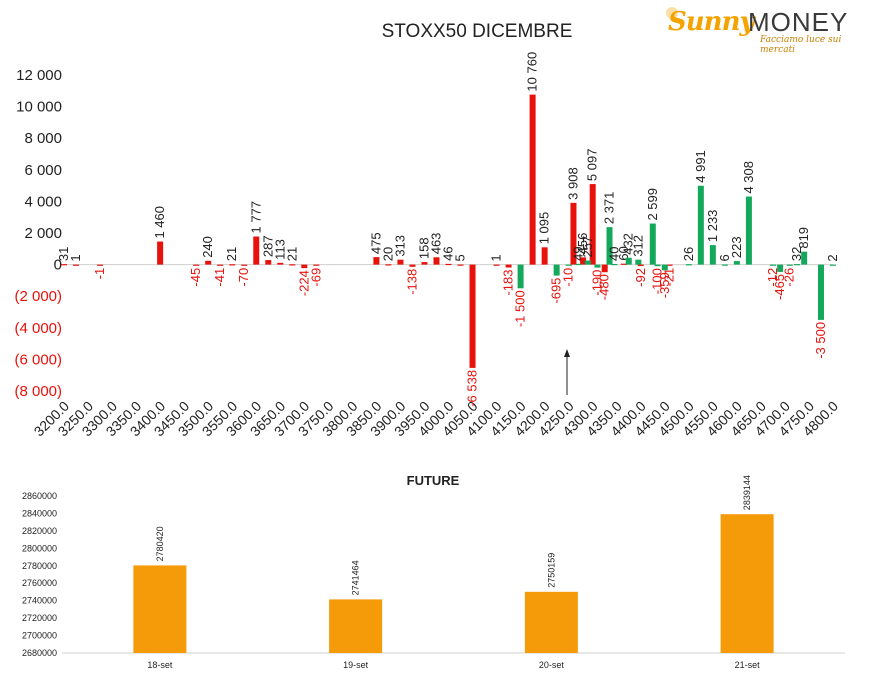 This screenshot has width=875, height=681. What do you see at coordinates (623, 253) in the screenshot?
I see `bar-data-label: 60` at bounding box center [623, 253].